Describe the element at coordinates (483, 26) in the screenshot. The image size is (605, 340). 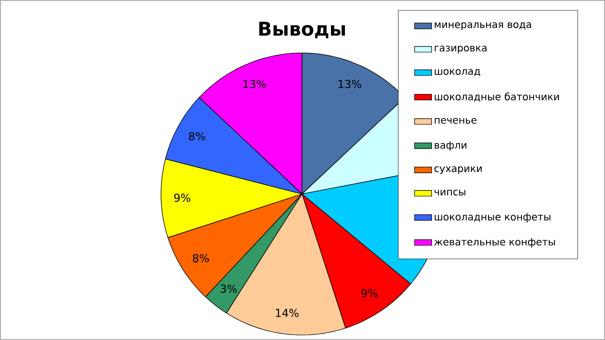
I see `legend-label: минеральная вода` at that location.